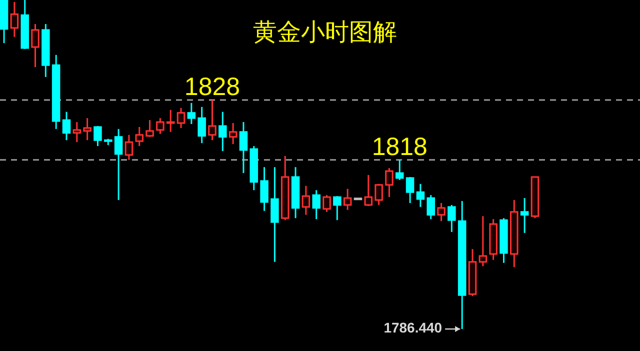  What do you see at coordinates (325, 32) in the screenshot?
I see `text: 黄金小时图解` at bounding box center [325, 32].